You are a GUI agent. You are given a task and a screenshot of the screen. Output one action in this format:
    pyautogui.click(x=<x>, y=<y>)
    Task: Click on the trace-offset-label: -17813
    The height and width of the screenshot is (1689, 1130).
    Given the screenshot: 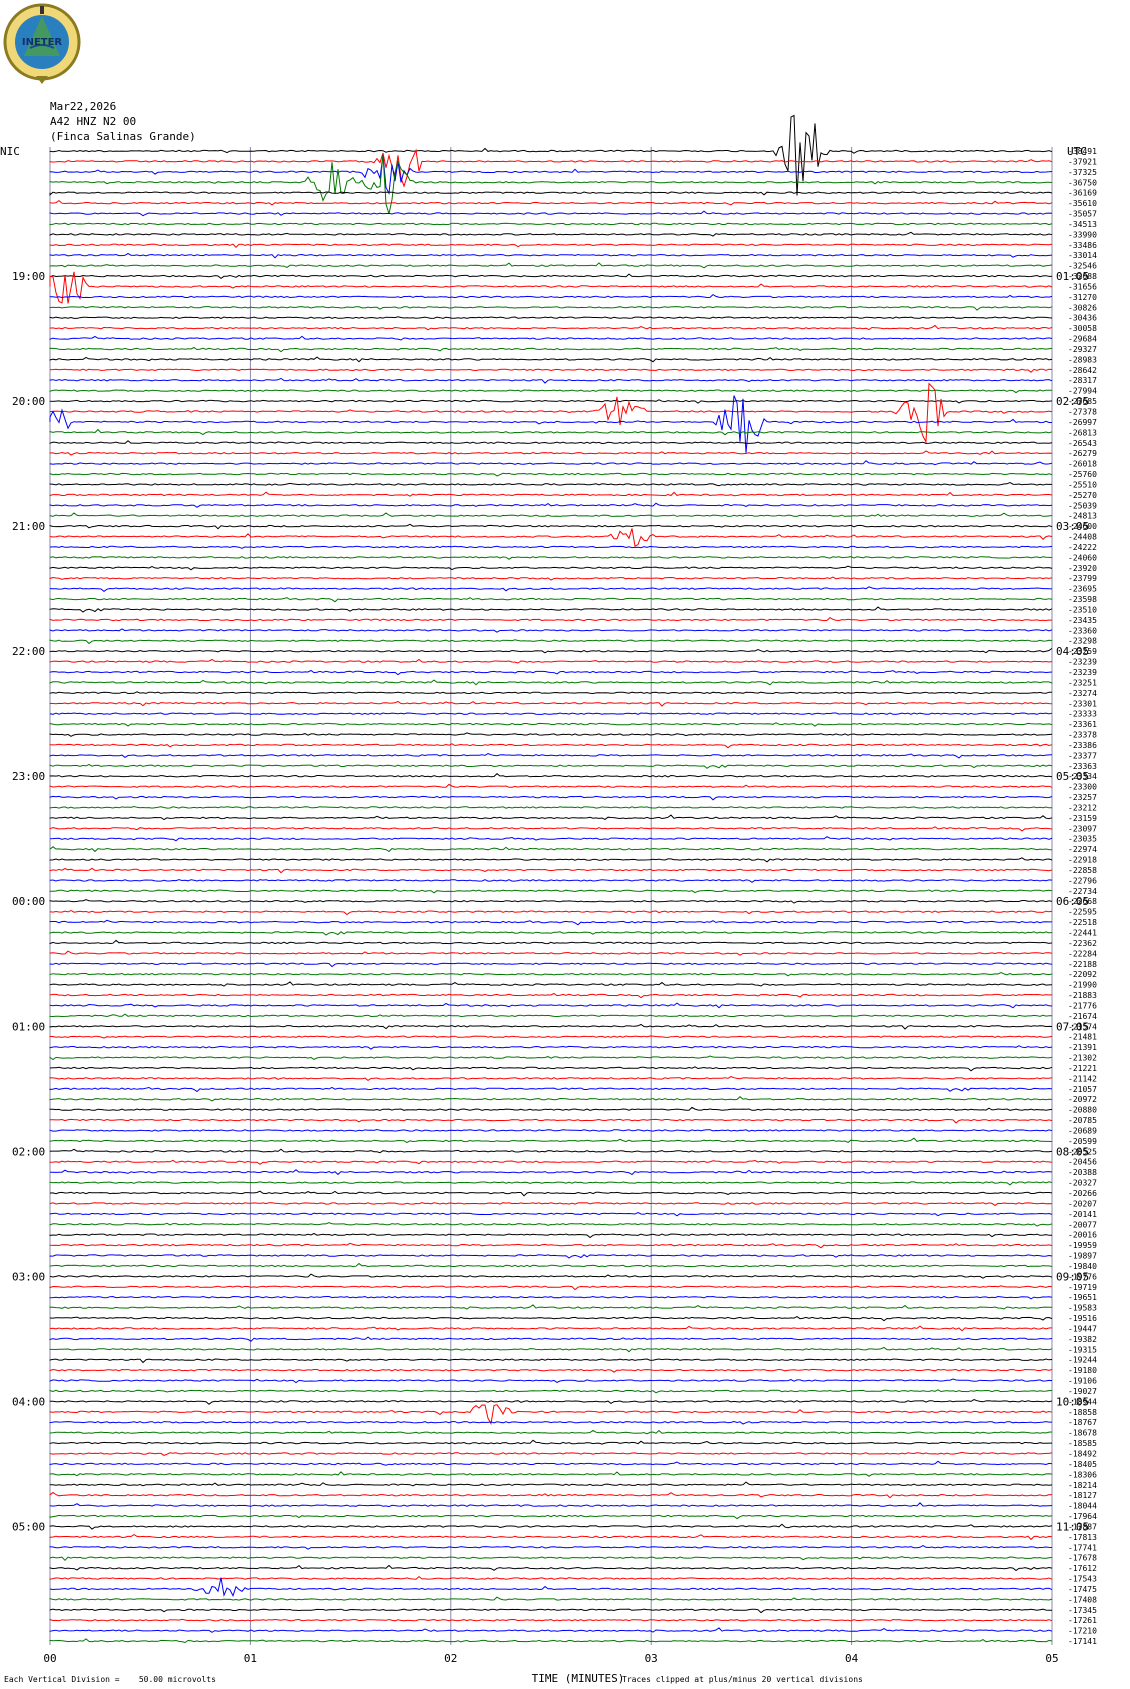 What is the action you would take?
    pyautogui.click(x=1082, y=1537)
    